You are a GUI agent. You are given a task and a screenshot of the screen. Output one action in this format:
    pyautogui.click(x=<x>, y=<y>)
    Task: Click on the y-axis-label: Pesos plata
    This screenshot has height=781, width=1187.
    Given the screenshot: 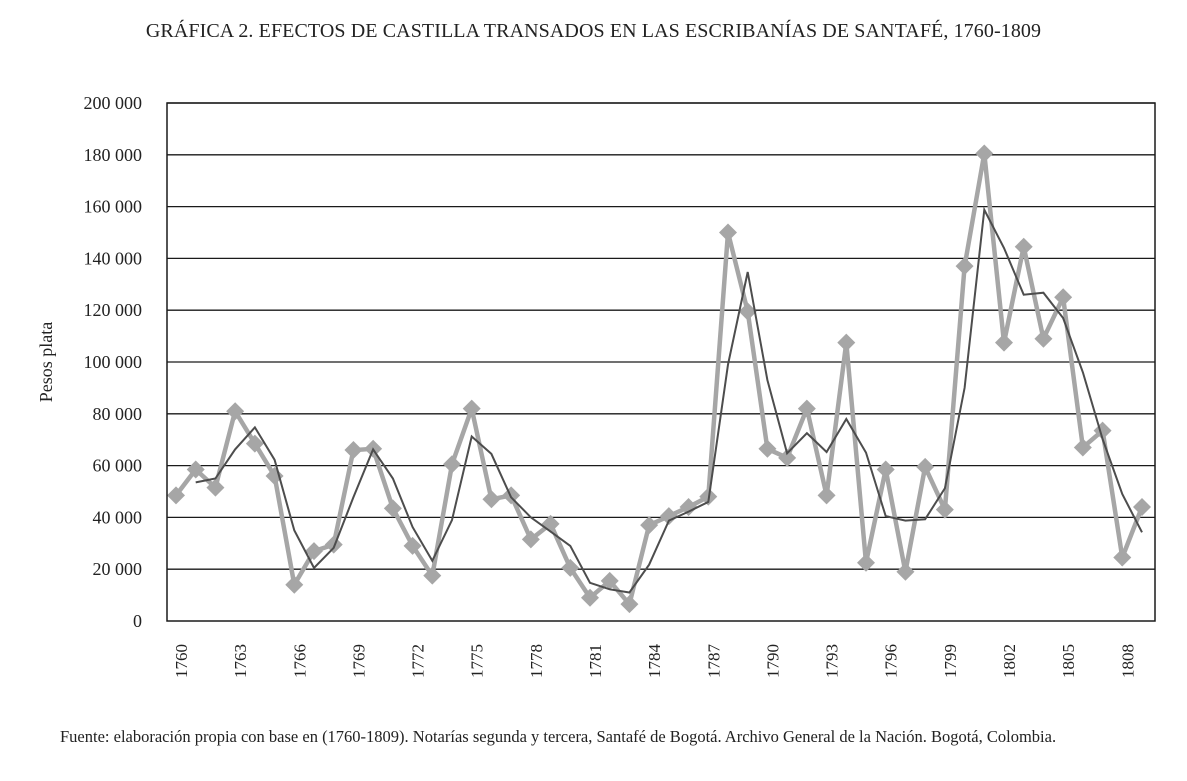 What is the action you would take?
    pyautogui.click(x=46, y=362)
    